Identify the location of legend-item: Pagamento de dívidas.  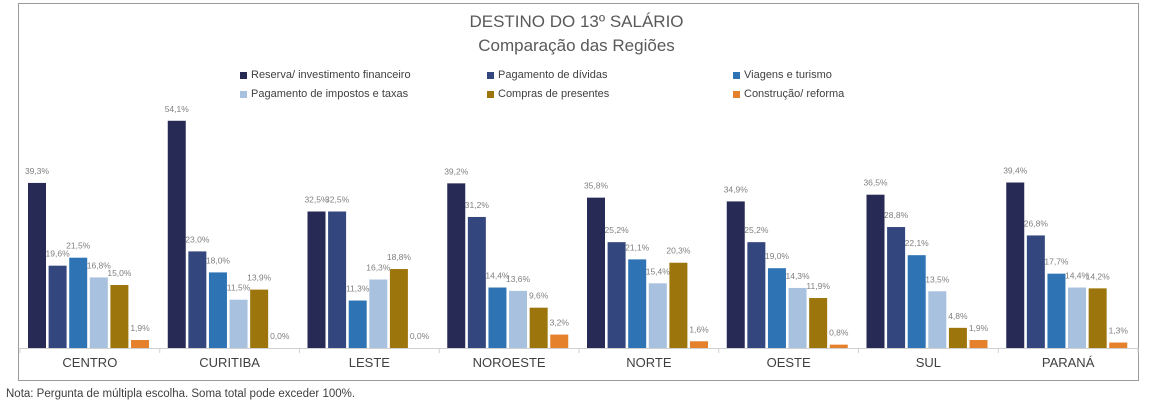
(547, 75).